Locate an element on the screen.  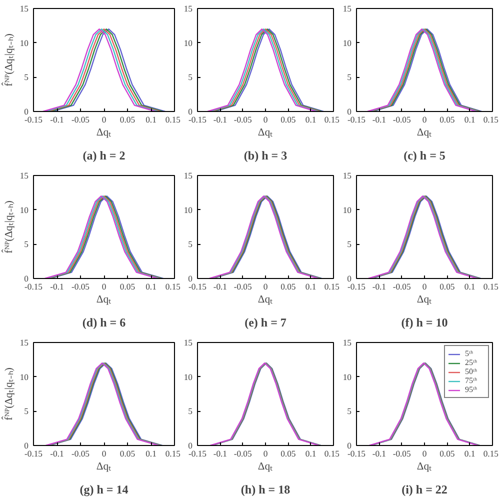
chart-title: (d) h = 6 is located at coordinates (104, 323).